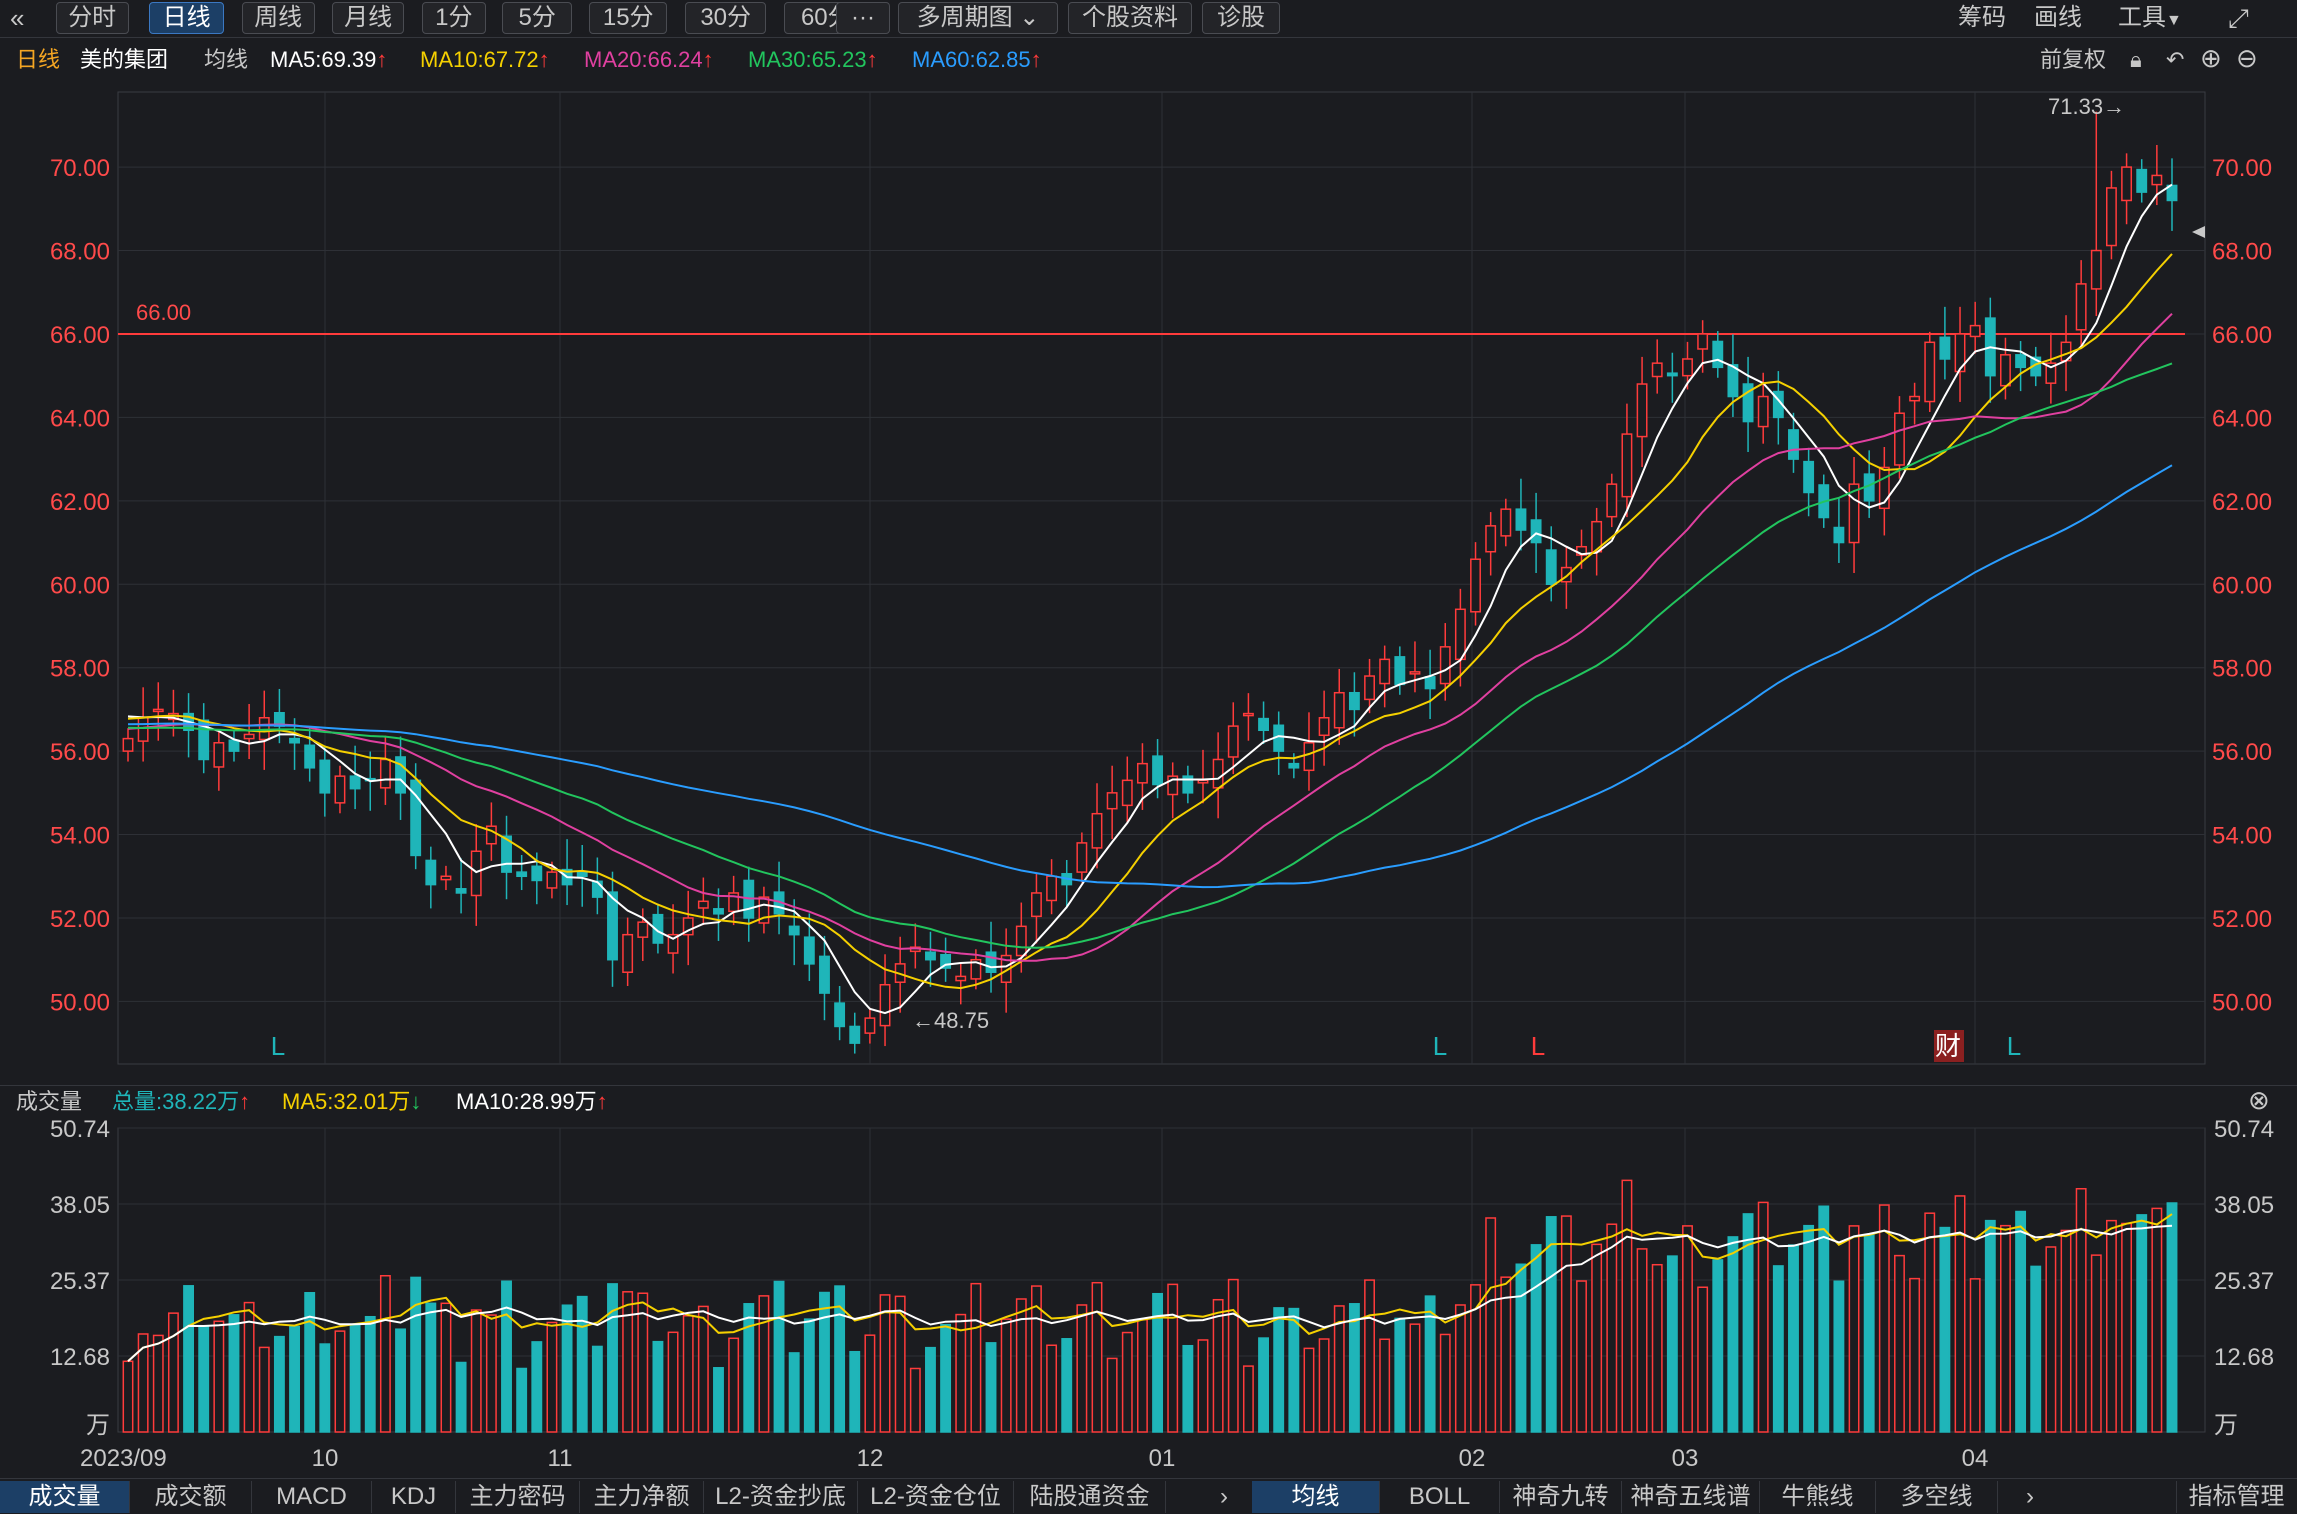  Describe the element at coordinates (1982, 17) in the screenshot. I see `chips-button: 筹码` at that location.